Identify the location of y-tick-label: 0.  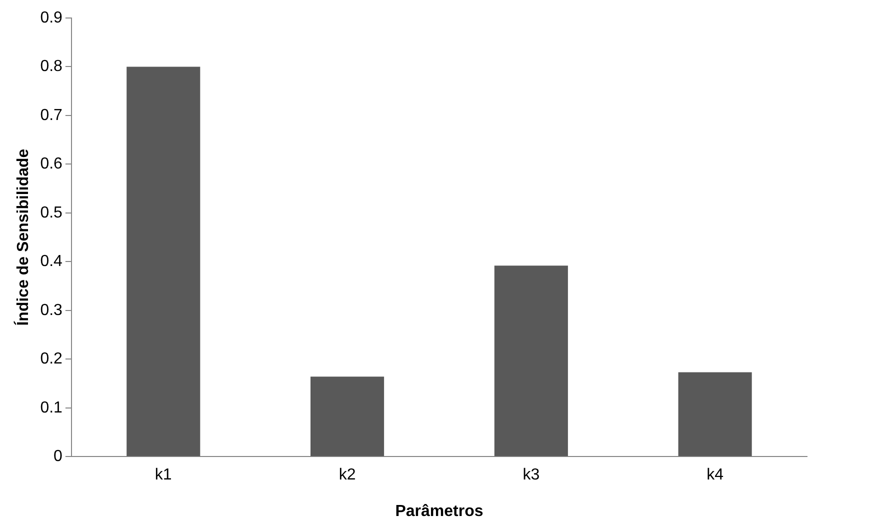
(58, 457).